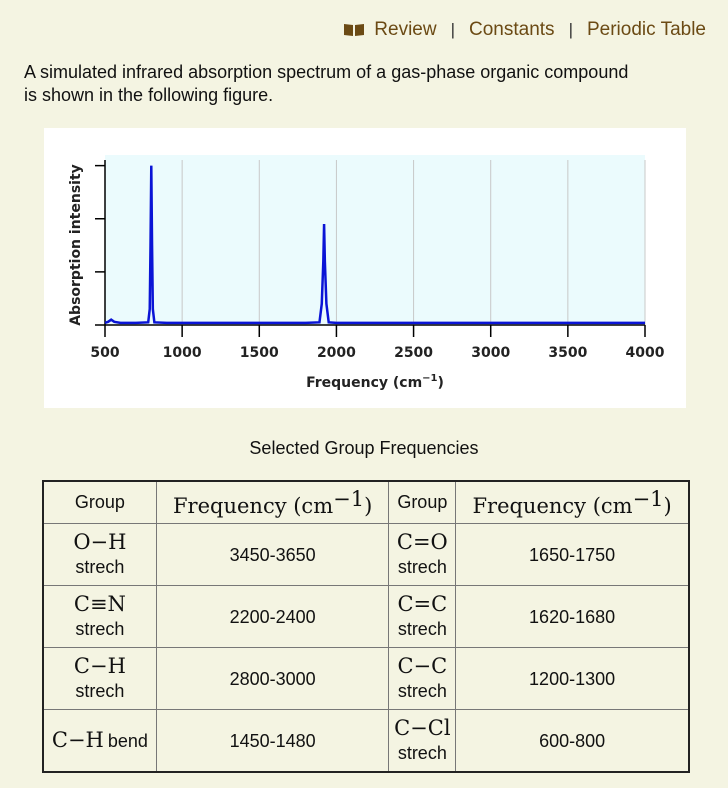 The width and height of the screenshot is (728, 788). I want to click on x-tick-label: 3000, so click(490, 353).